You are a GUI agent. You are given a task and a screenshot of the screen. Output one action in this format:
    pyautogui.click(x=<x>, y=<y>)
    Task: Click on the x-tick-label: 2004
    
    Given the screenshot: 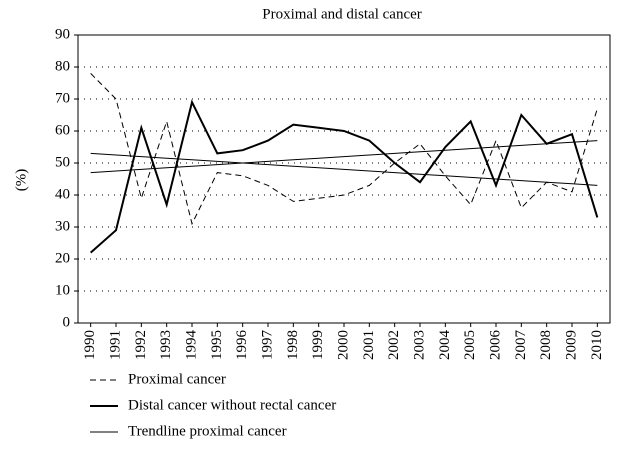 What is the action you would take?
    pyautogui.click(x=445, y=345)
    